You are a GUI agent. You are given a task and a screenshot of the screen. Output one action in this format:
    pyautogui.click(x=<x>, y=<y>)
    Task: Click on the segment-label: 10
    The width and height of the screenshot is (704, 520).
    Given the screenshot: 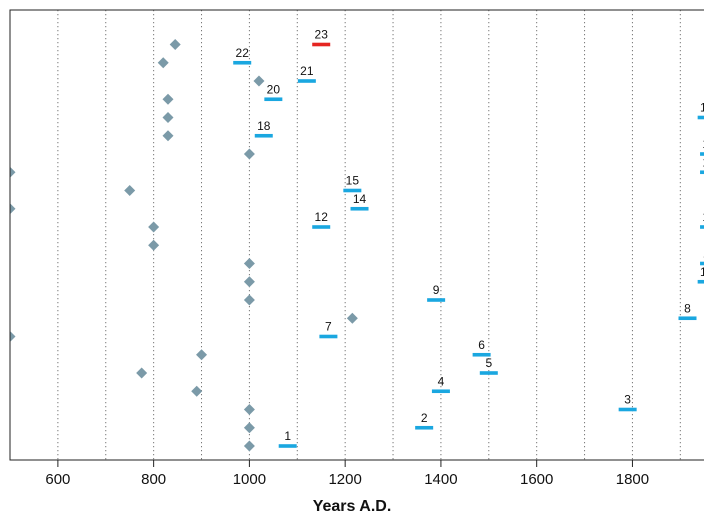 What is the action you would take?
    pyautogui.click(x=702, y=272)
    